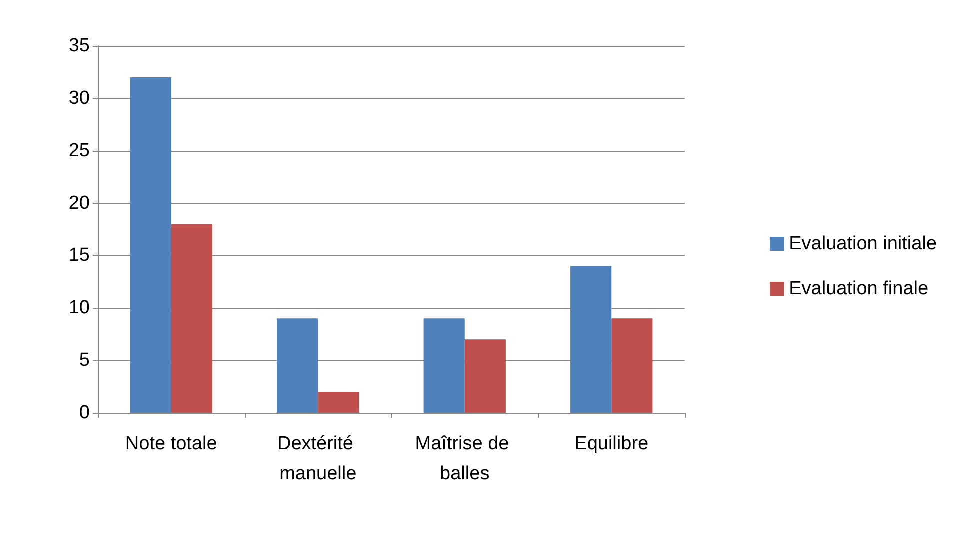 Image resolution: width=964 pixels, height=533 pixels. I want to click on y-tick-label: 35, so click(79, 46).